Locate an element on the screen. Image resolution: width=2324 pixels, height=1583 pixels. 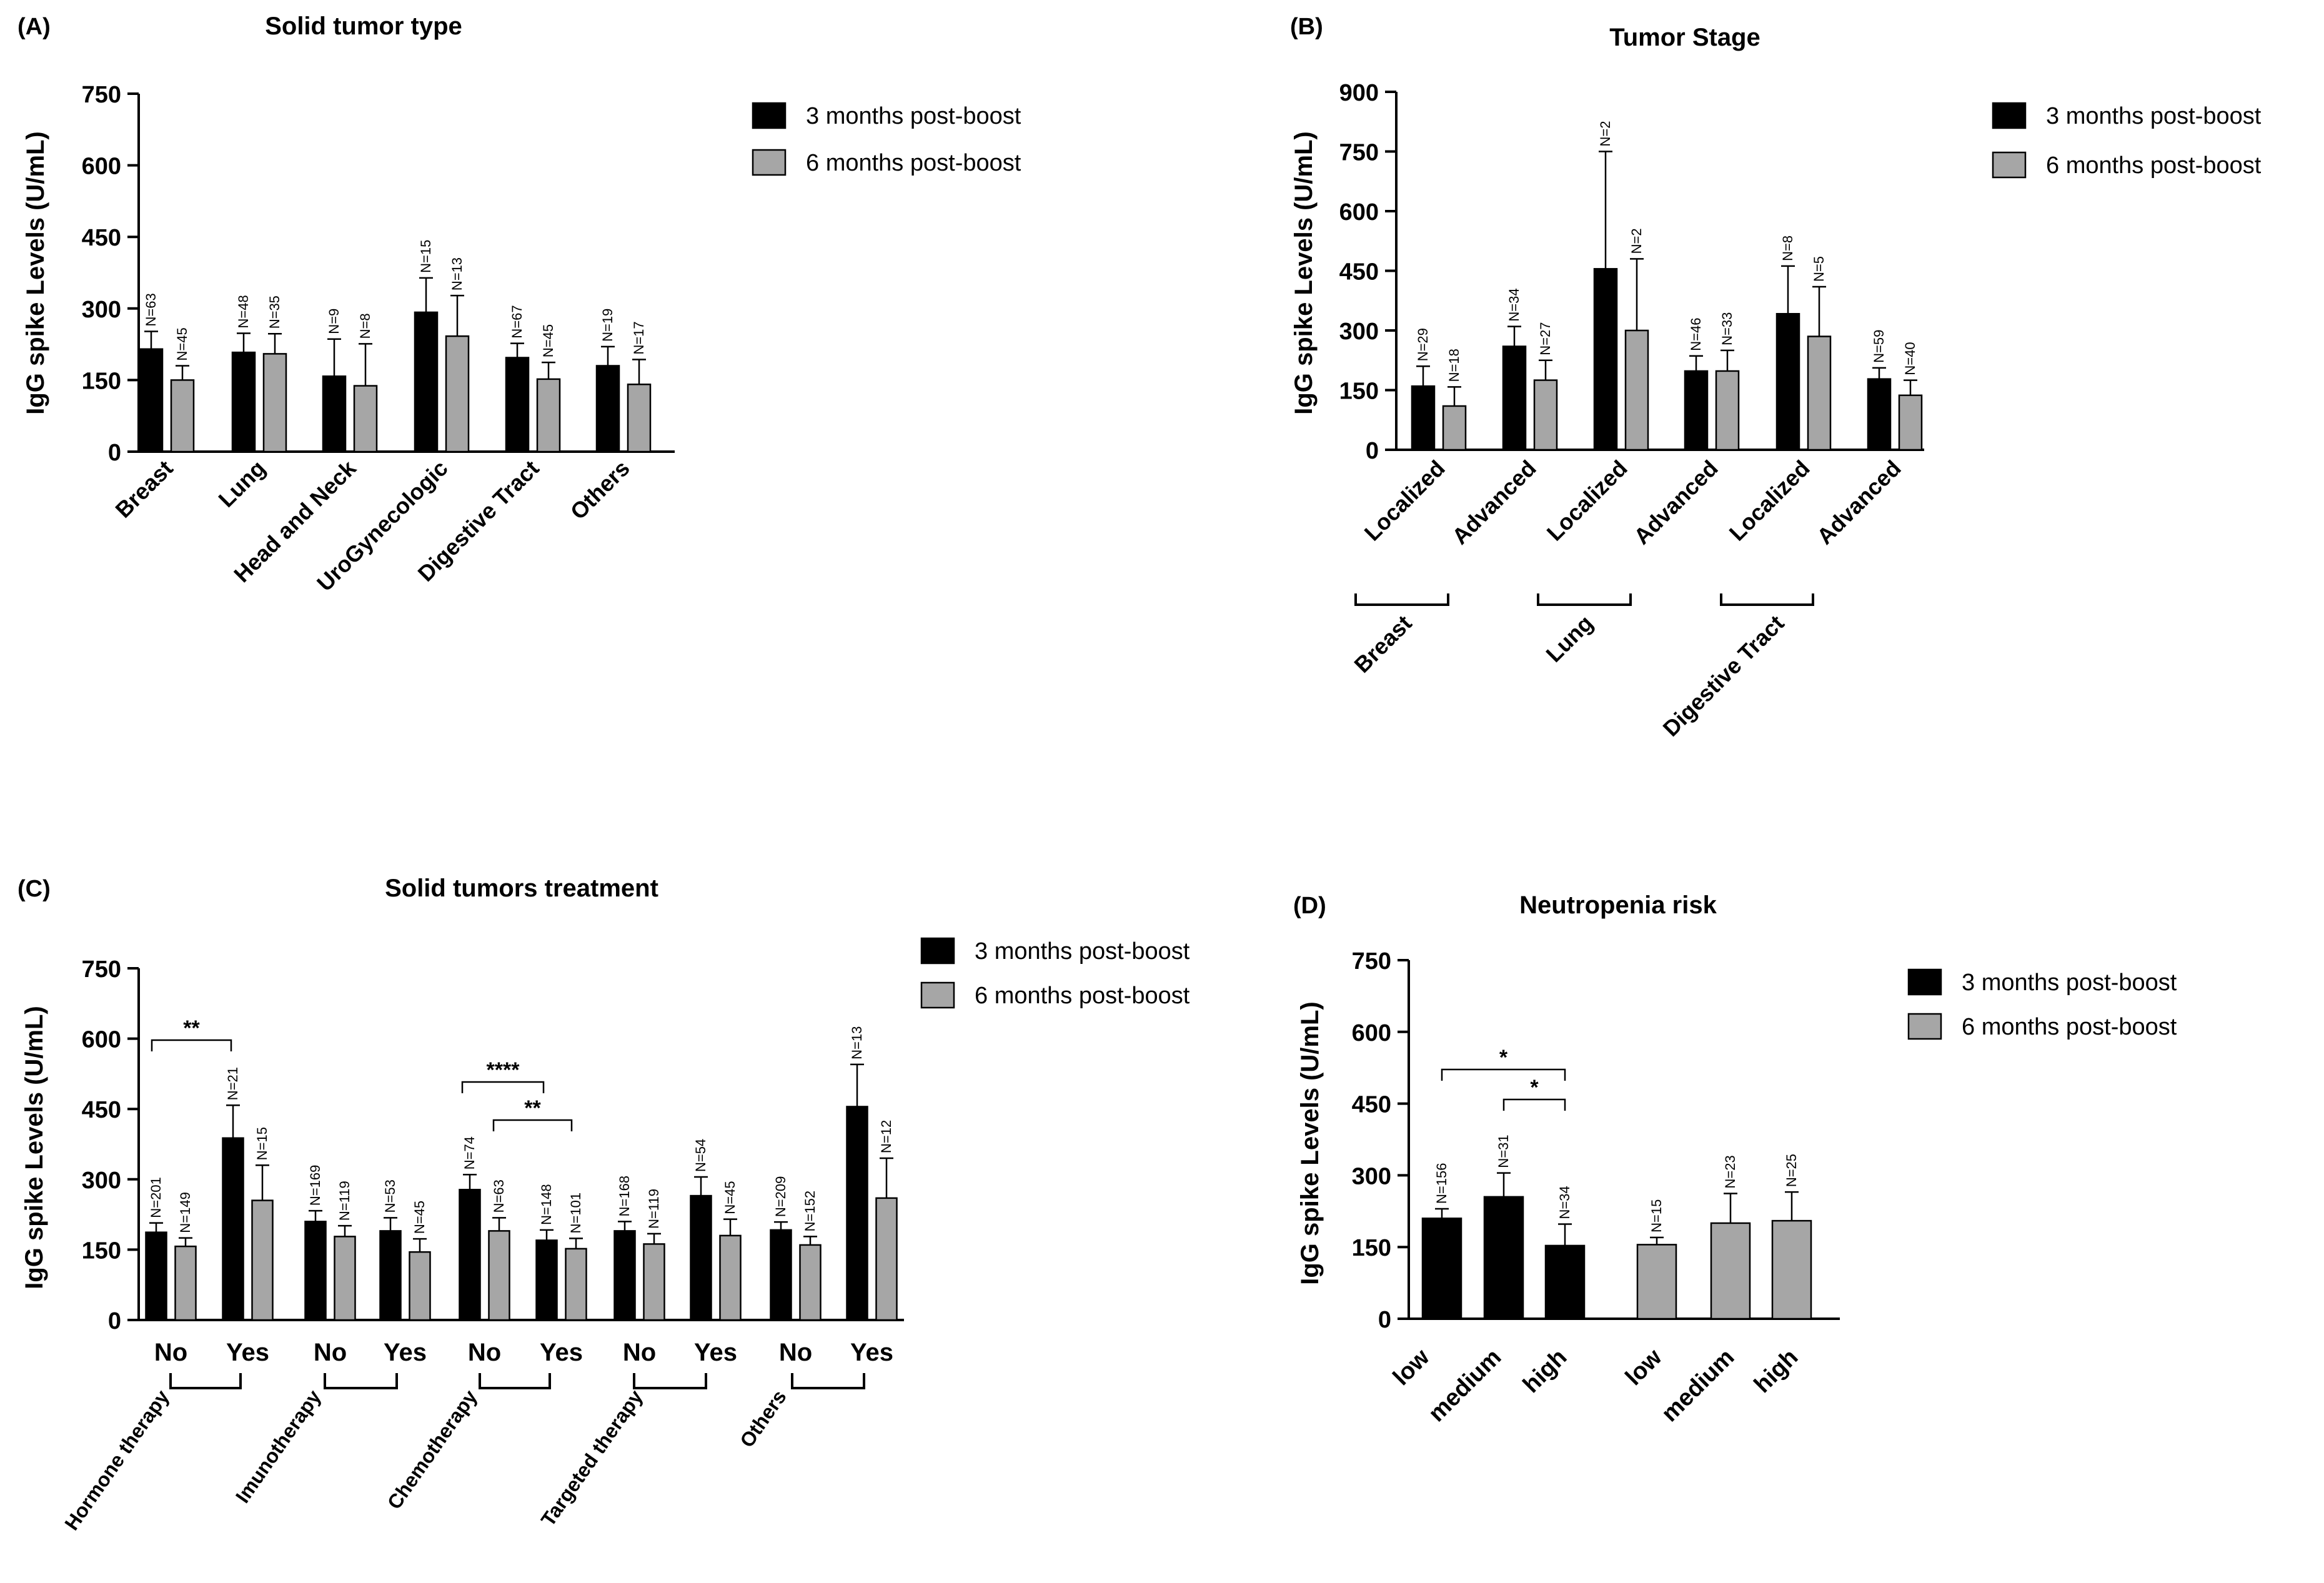
panel-label: (D) is located at coordinates (1310, 906).